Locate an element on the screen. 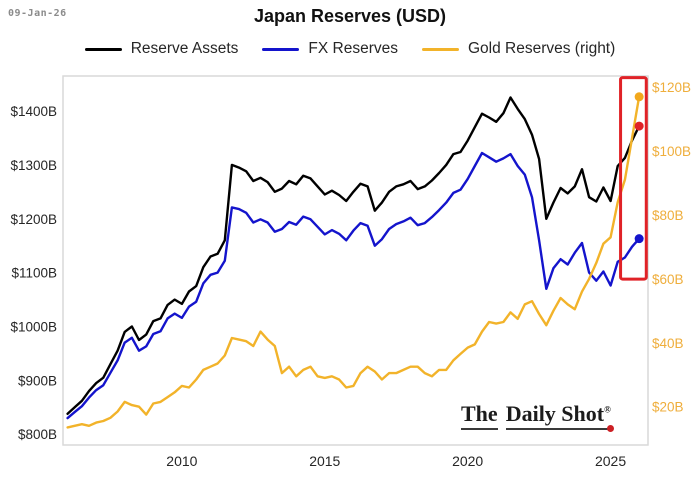  x-axis-tick-label: 2025 is located at coordinates (610, 461).